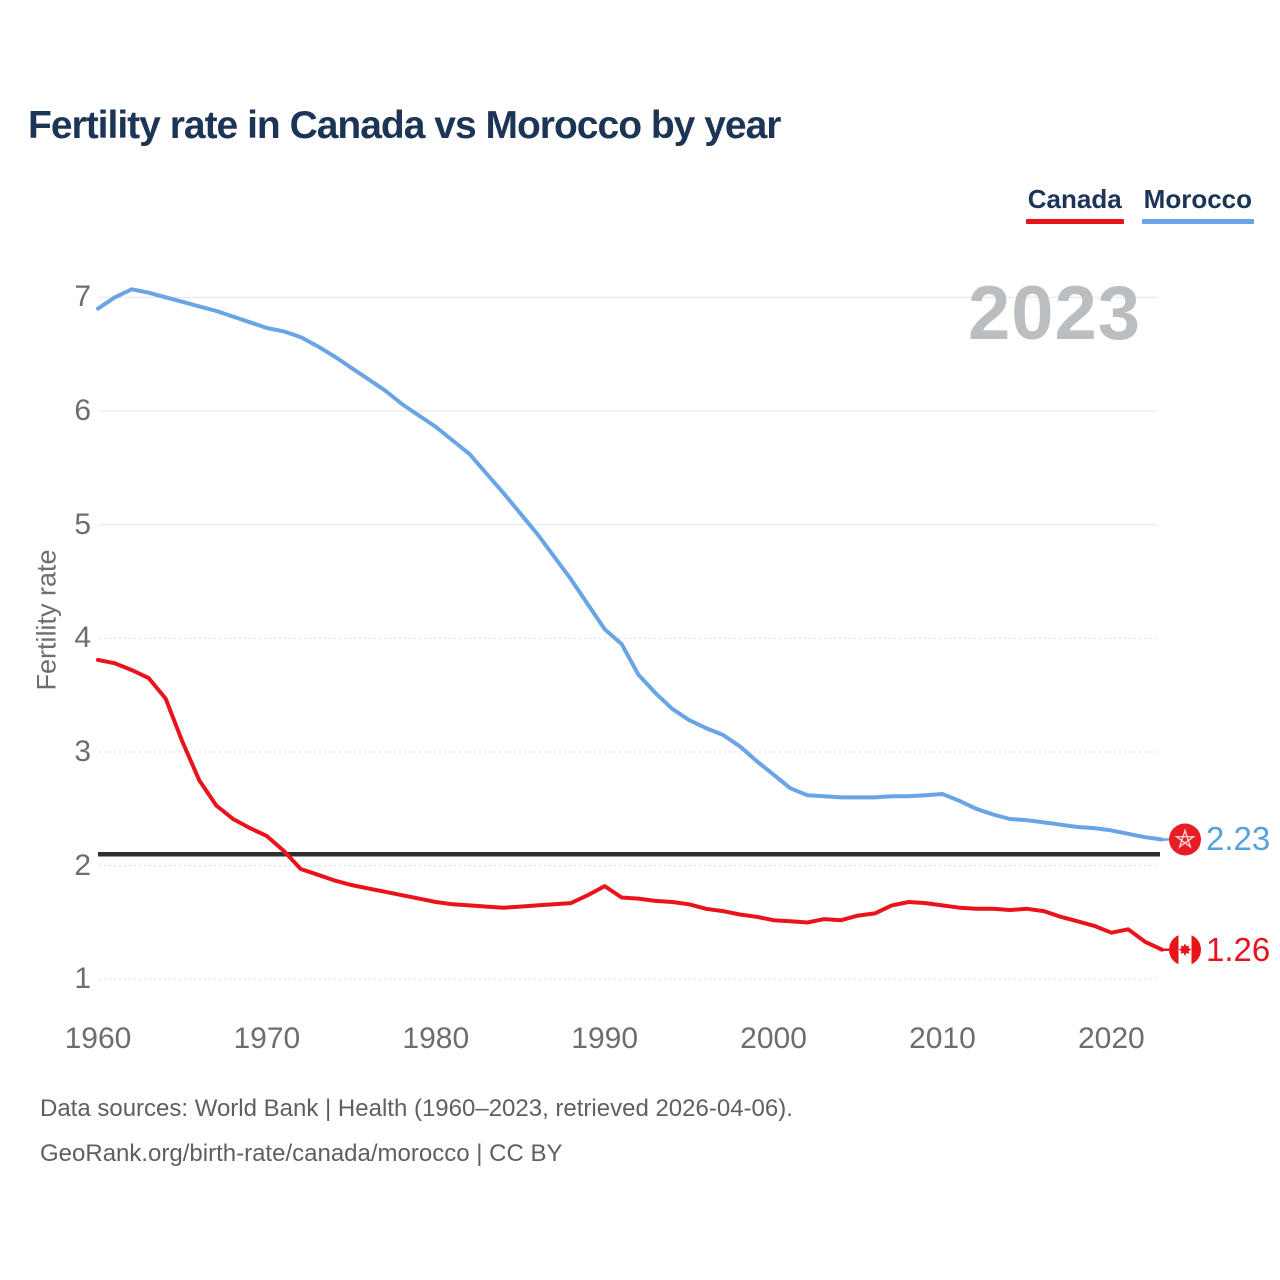 This screenshot has width=1280, height=1280. What do you see at coordinates (1074, 199) in the screenshot?
I see `legend-label: Canada` at bounding box center [1074, 199].